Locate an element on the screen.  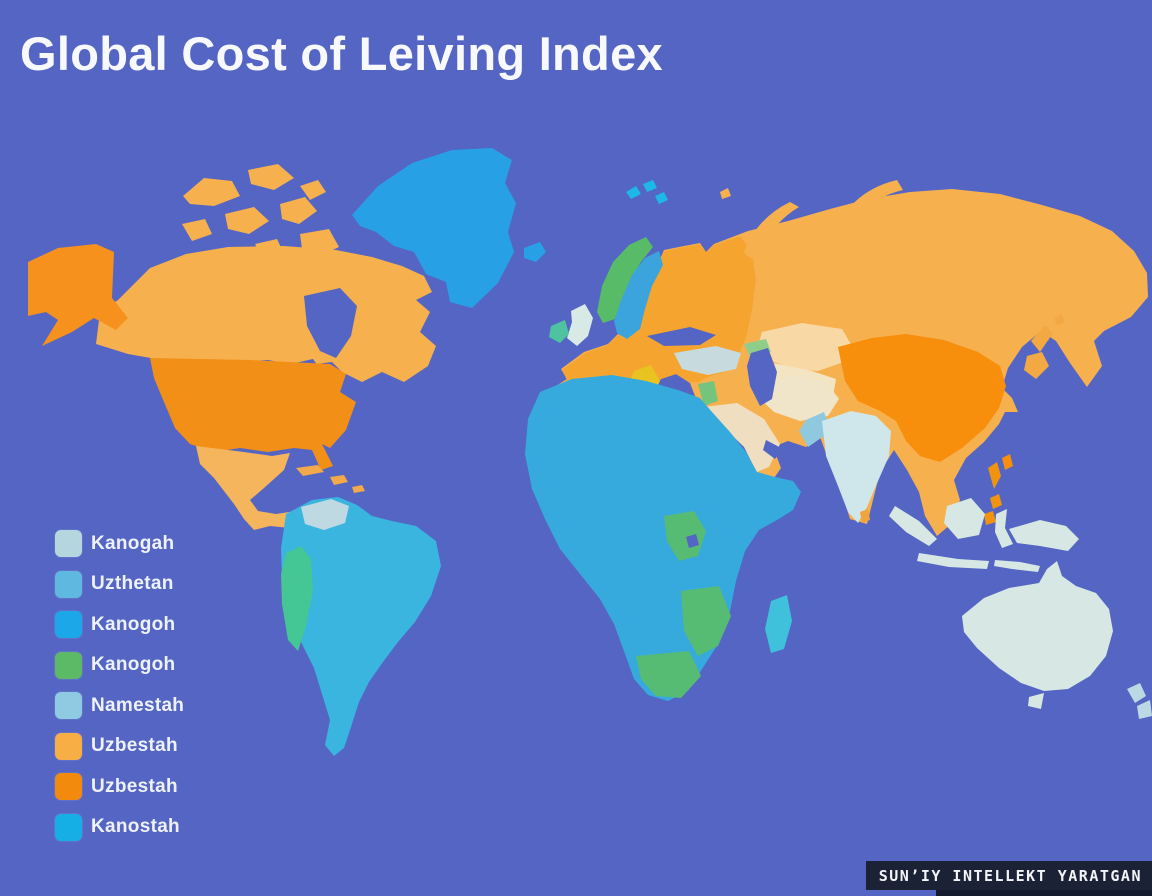
legend-item: Kanogah is located at coordinates (119, 543).